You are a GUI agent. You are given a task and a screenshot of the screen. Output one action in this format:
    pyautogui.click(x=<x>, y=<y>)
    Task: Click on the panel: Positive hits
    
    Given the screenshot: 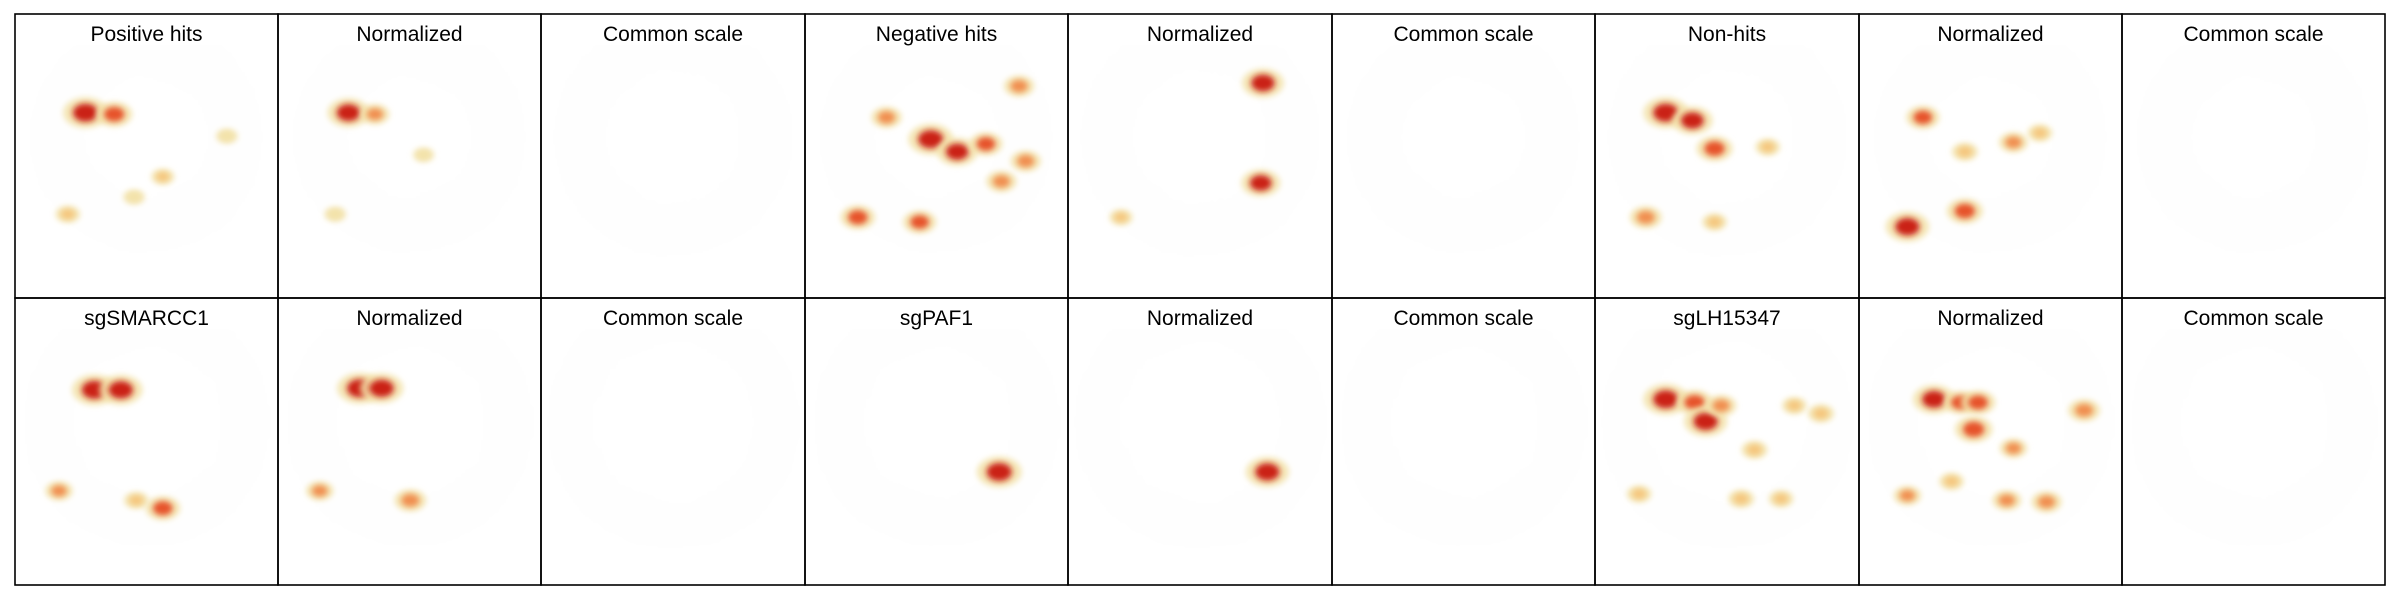 What is the action you would take?
    pyautogui.click(x=146, y=156)
    